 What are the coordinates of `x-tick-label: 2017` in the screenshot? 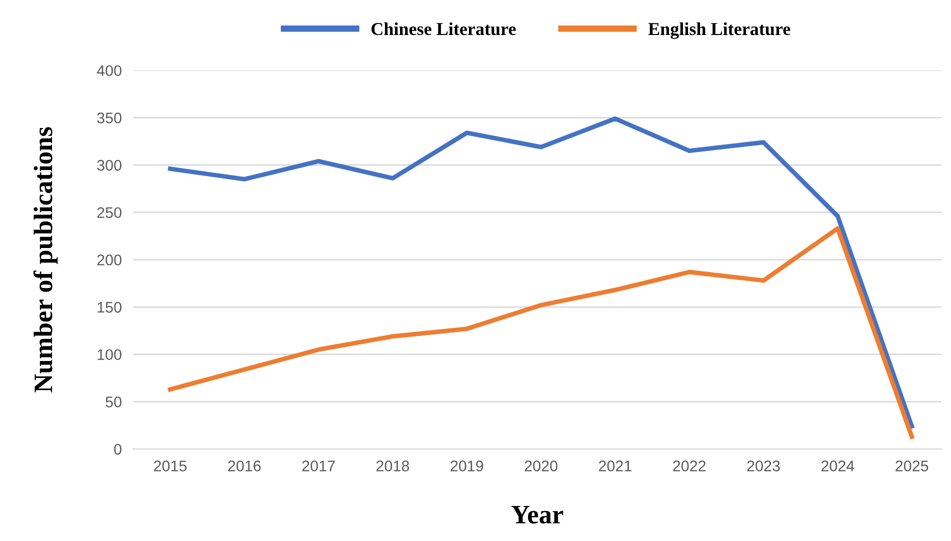 It's located at (318, 466).